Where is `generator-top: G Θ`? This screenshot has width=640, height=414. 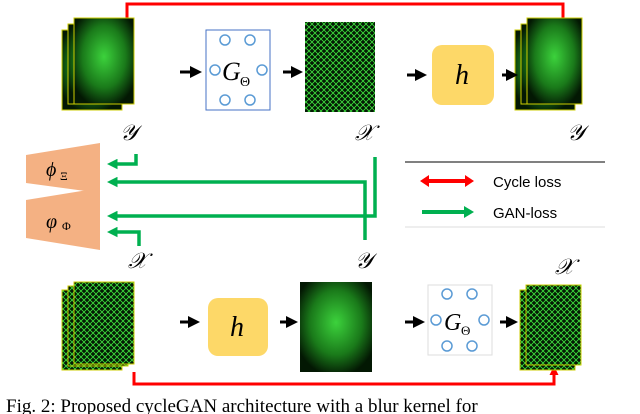 generator-top: G Θ is located at coordinates (238, 70).